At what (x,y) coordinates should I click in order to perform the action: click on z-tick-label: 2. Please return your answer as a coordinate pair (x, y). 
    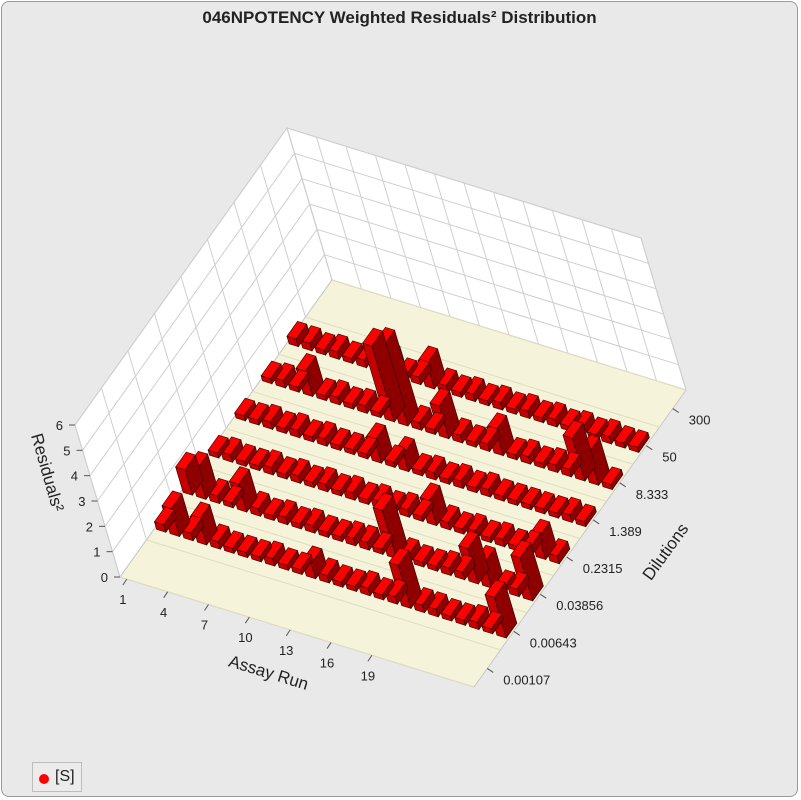
    Looking at the image, I should click on (89, 526).